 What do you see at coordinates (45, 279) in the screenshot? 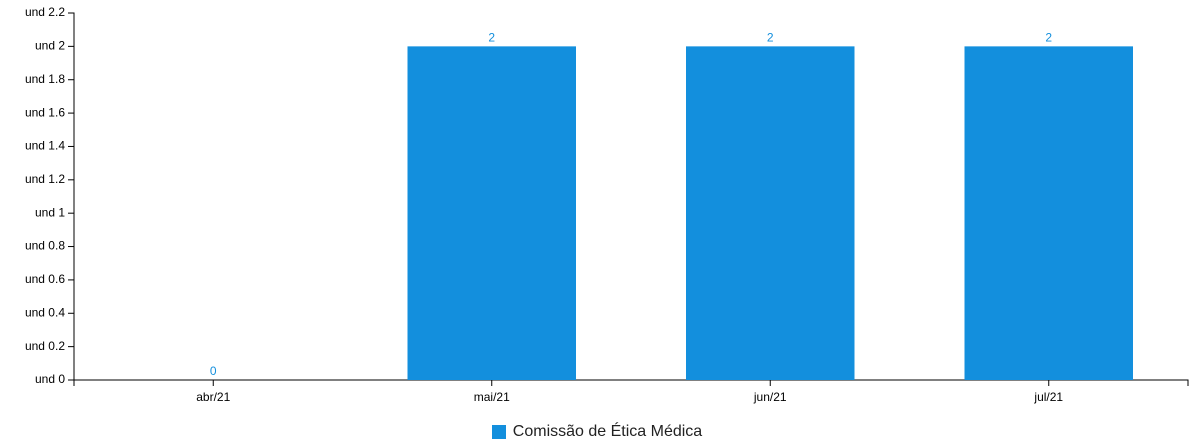
I see `y-tick-label: und 0.6` at bounding box center [45, 279].